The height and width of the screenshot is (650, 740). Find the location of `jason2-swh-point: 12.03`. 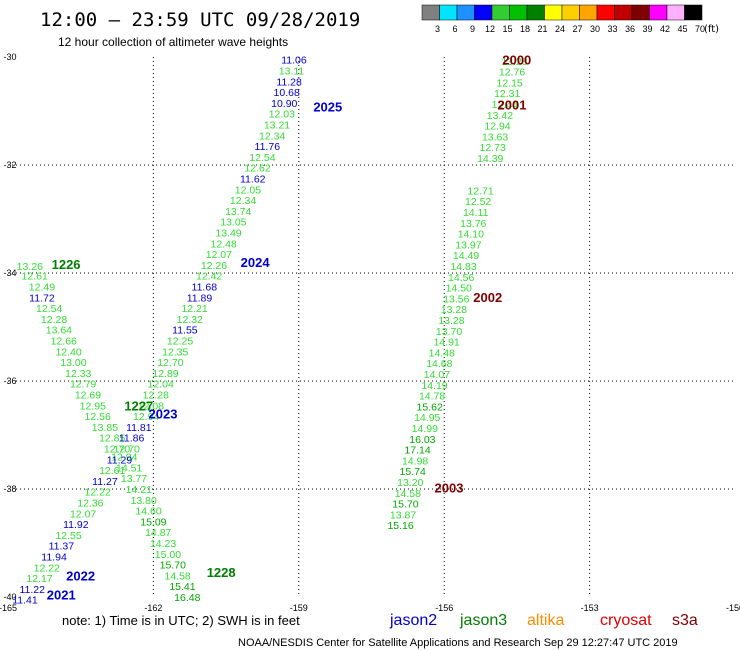

jason2-swh-point: 12.03 is located at coordinates (282, 115).